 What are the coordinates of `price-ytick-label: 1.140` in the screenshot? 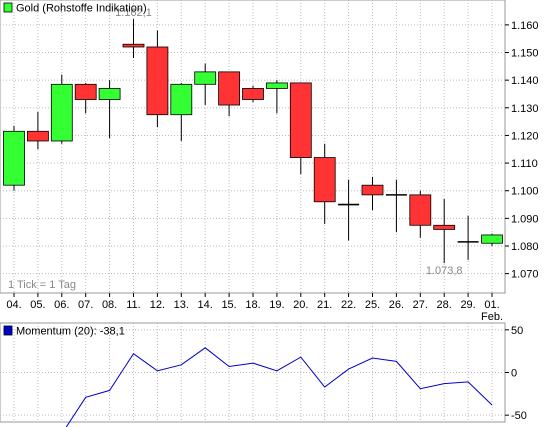 It's located at (525, 81).